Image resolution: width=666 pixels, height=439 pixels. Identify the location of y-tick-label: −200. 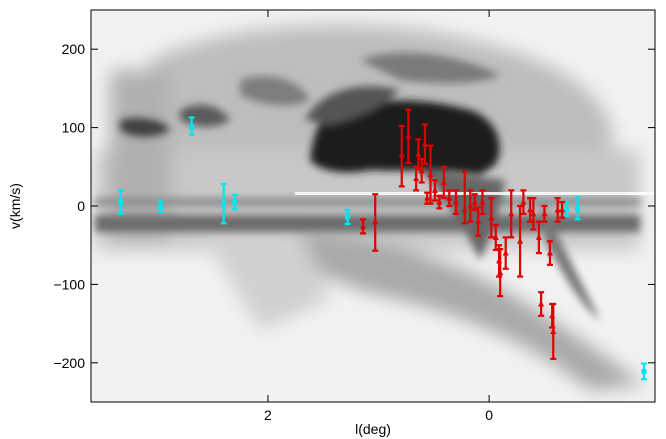
(69, 363).